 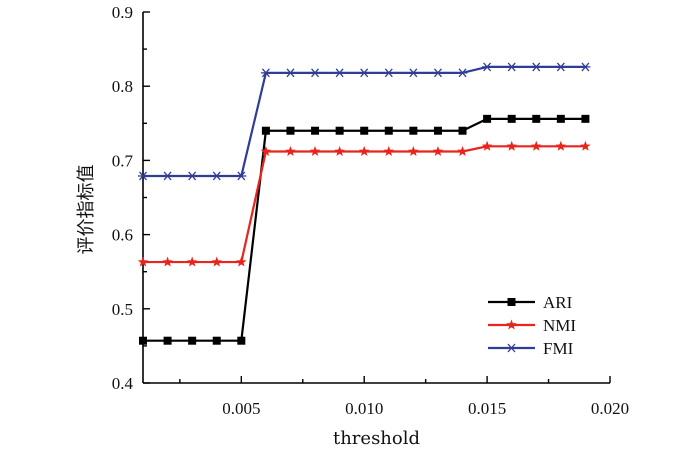 What do you see at coordinates (122, 235) in the screenshot?
I see `y-tick-label: 0.6` at bounding box center [122, 235].